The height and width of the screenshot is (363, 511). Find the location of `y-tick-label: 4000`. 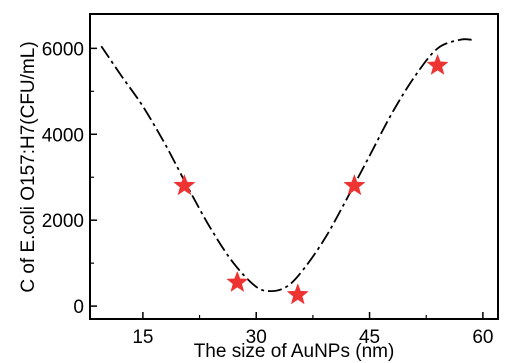

y-tick-label: 4000 is located at coordinates (63, 135).